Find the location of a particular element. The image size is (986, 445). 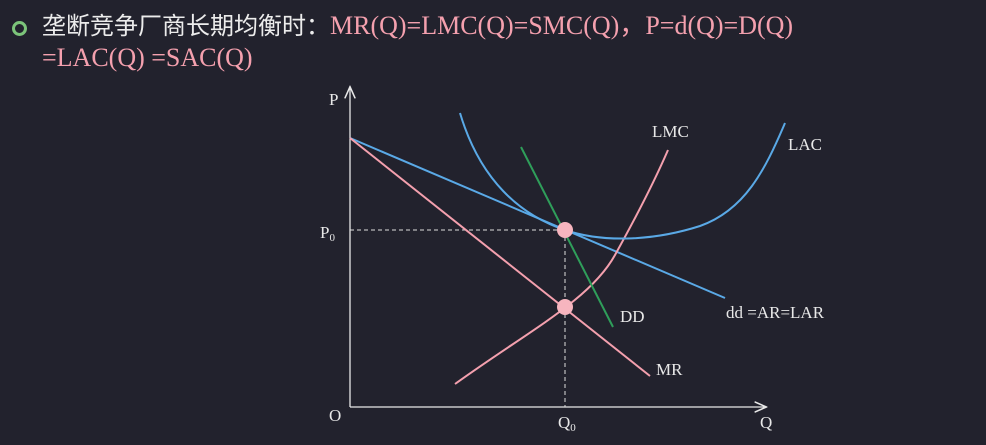

axis-label: P is located at coordinates (333, 99).